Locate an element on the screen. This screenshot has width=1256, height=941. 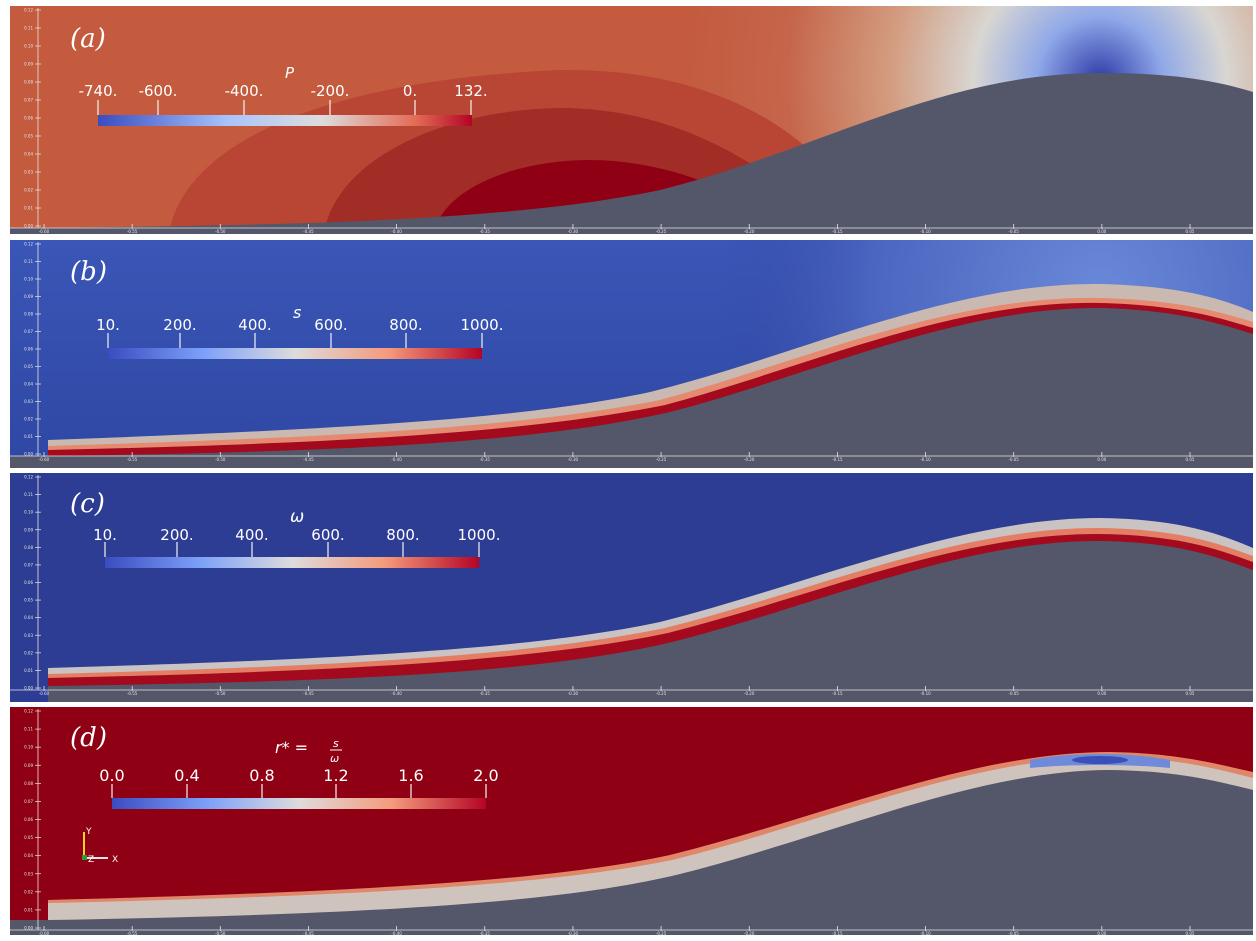
panel-c-label: (c) is located at coordinates (87, 504).